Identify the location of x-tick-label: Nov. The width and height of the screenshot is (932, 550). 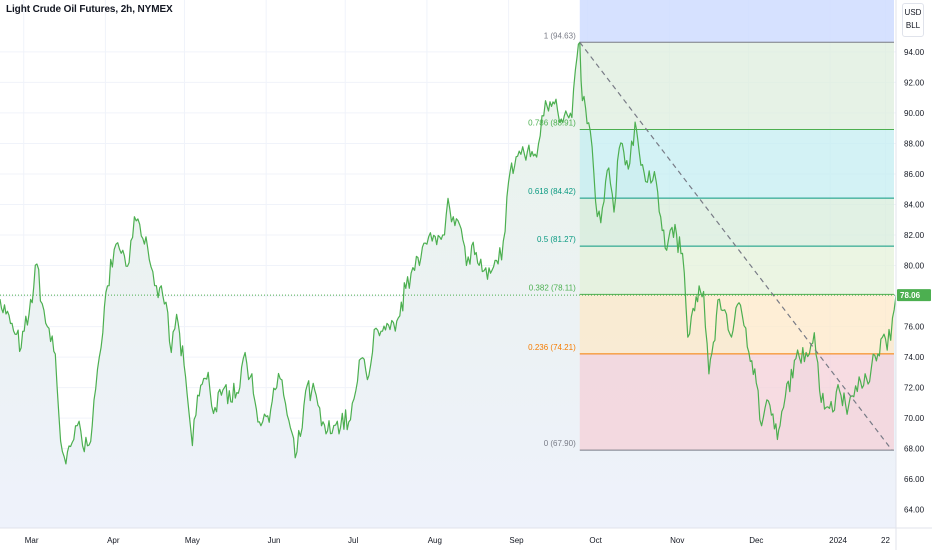
(677, 540).